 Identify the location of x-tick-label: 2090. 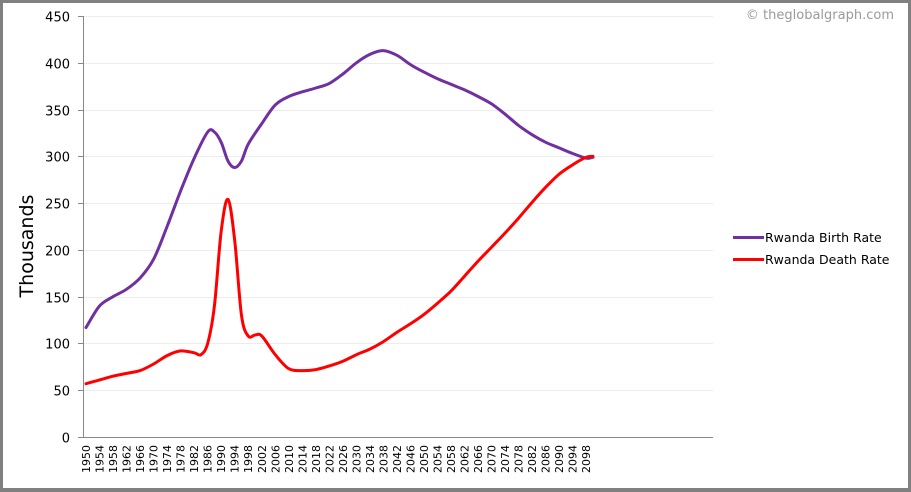
(559, 459).